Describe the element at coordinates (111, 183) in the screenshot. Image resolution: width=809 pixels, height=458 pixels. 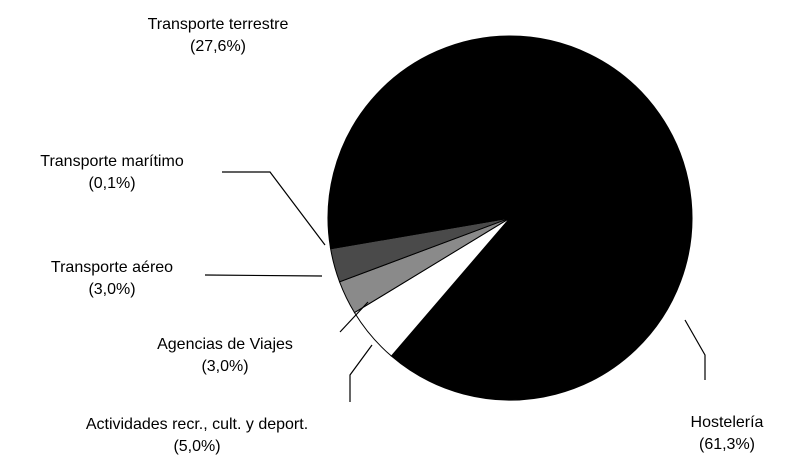
I see `slice-value-label: (0,1%)` at that location.